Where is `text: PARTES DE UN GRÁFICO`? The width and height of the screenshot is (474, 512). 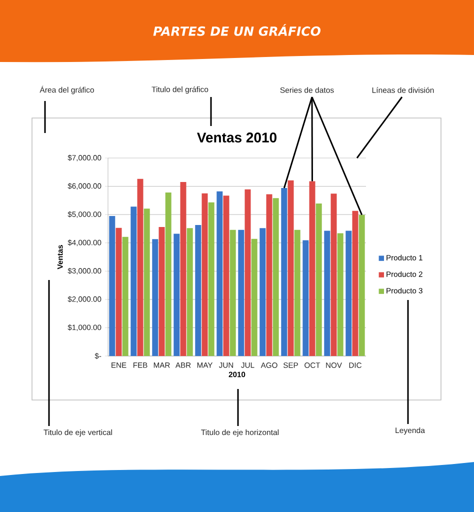
text: PARTES DE UN GRÁFICO is located at coordinates (237, 30).